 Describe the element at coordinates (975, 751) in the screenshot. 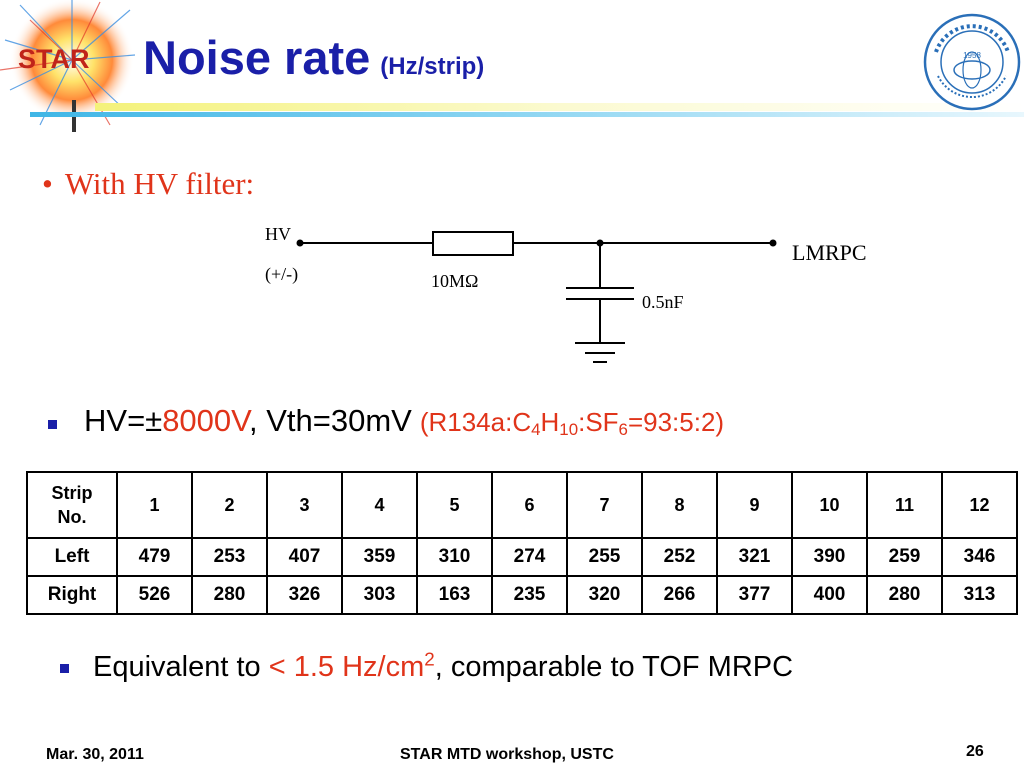

I see `slide-number: 26` at that location.